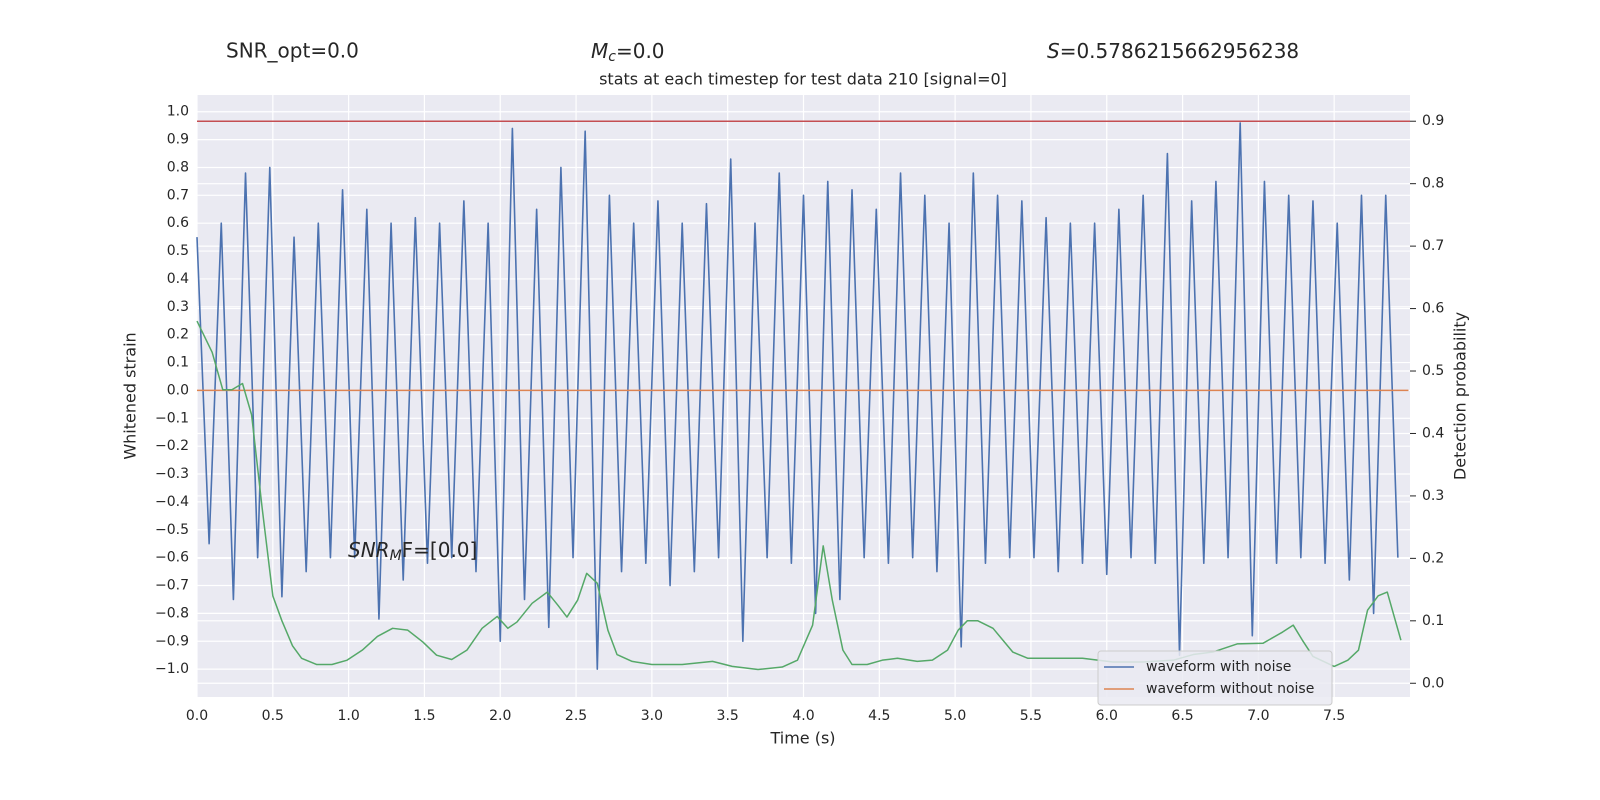 This screenshot has height=800, width=1600. Describe the element at coordinates (178, 279) in the screenshot. I see `y-tick-label: 0.4` at that location.